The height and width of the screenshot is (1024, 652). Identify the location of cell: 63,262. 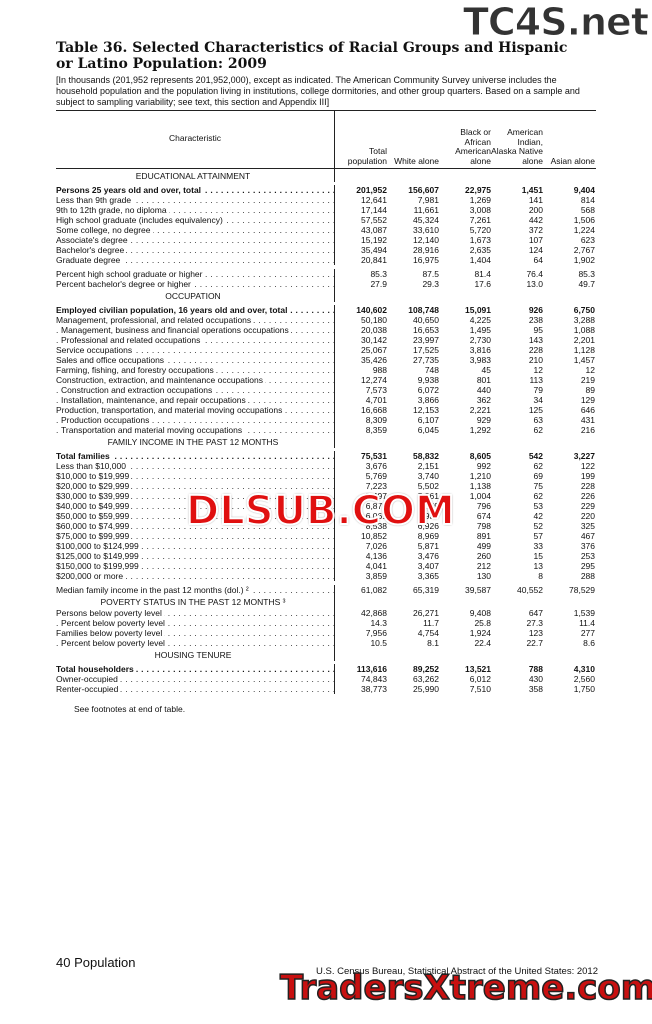
(426, 679).